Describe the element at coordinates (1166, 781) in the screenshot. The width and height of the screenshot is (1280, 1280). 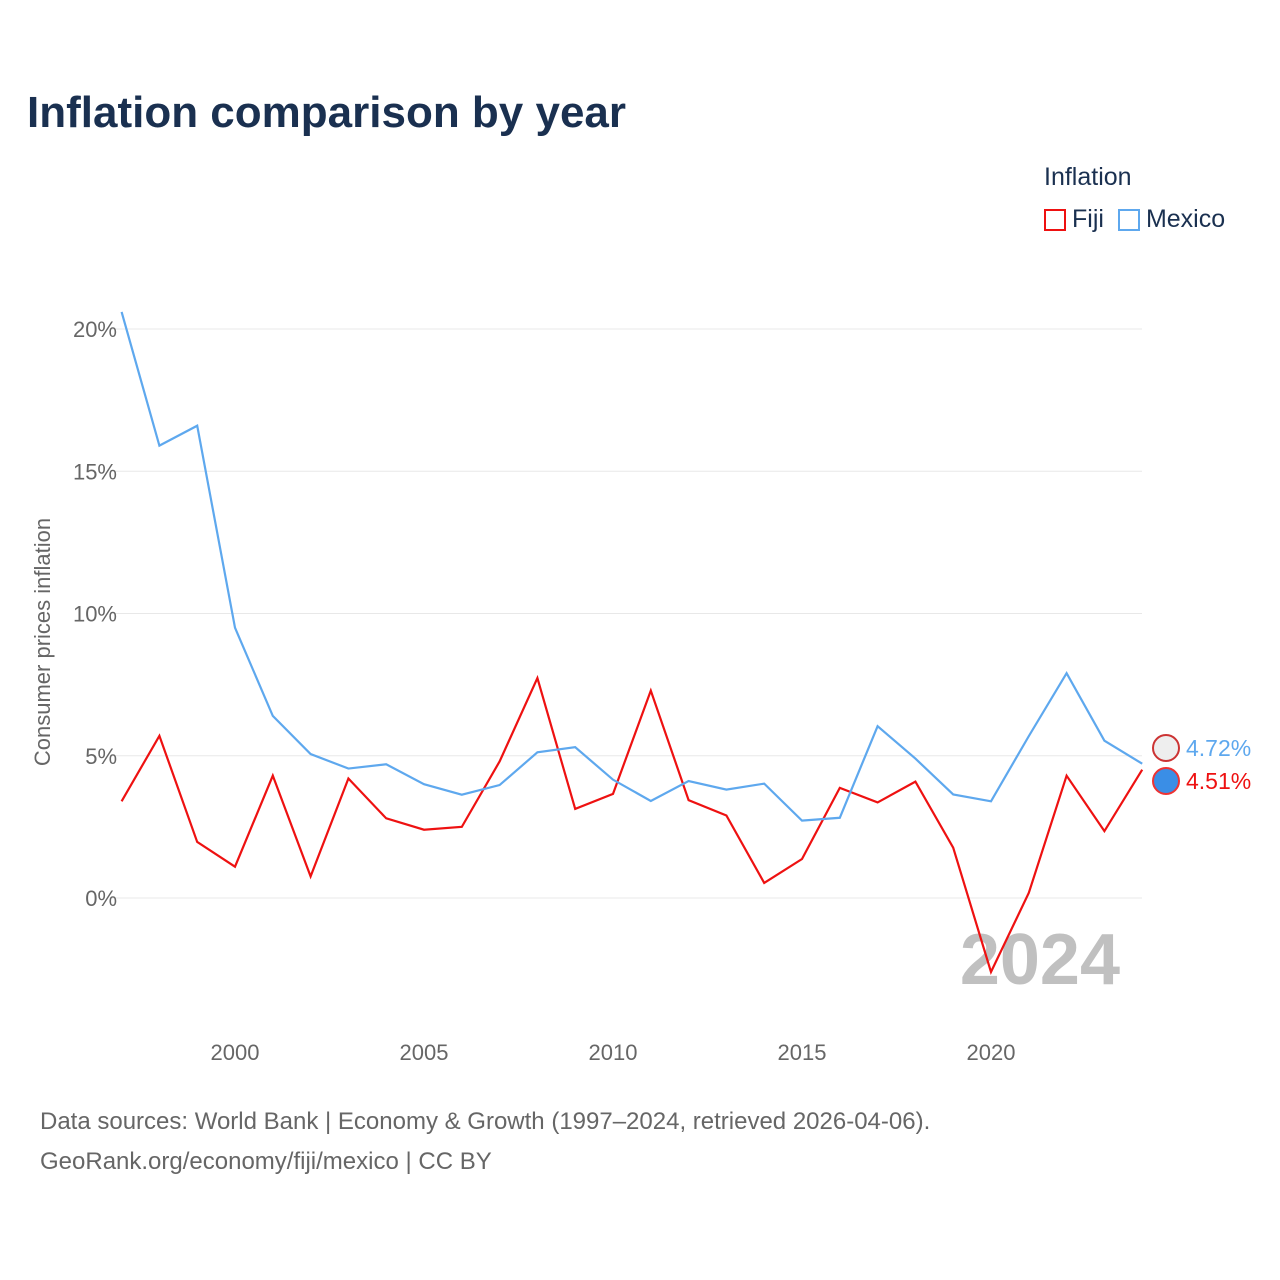
I see `flag-icon-fiji` at that location.